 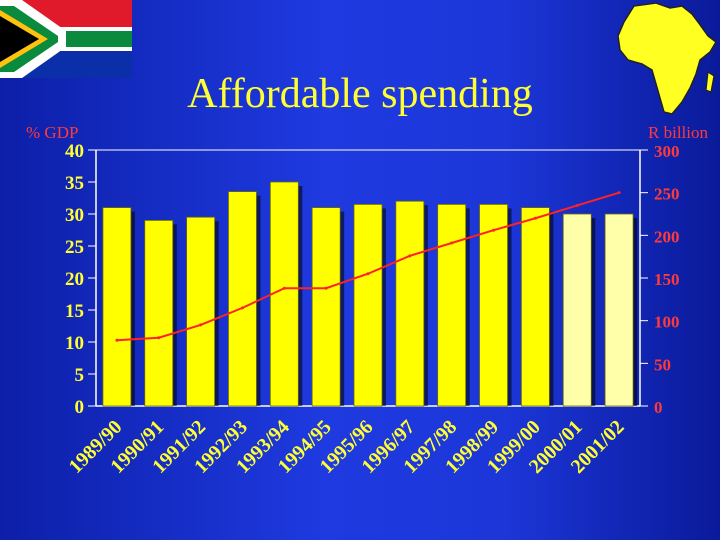 I want to click on right-tick-label: 50, so click(x=662, y=364).